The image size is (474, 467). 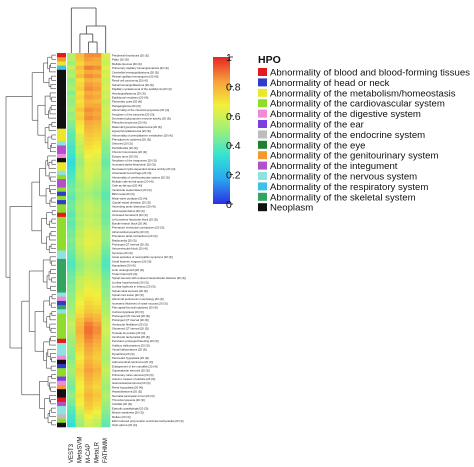 What do you see at coordinates (233, 146) in the screenshot?
I see `colorbar-tick-label: 0.4` at bounding box center [233, 146].